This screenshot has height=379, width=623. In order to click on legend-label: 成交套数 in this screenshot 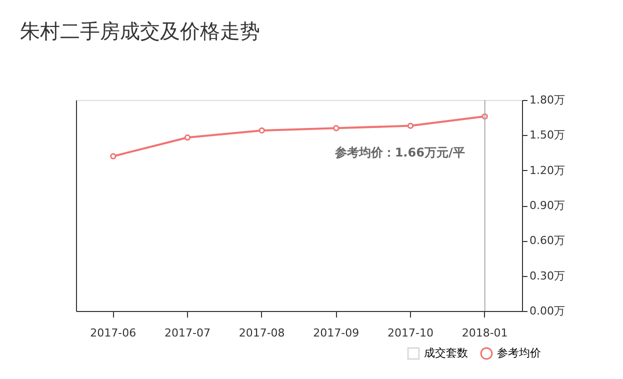, I will do `click(446, 353)`.